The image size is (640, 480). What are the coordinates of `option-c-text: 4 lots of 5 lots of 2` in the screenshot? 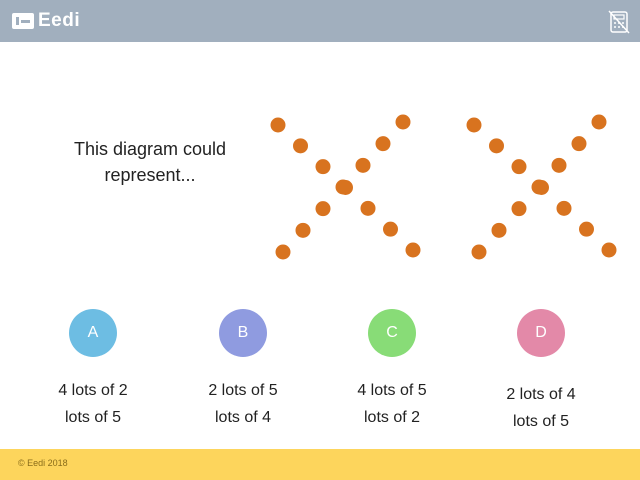 It's located at (392, 404).